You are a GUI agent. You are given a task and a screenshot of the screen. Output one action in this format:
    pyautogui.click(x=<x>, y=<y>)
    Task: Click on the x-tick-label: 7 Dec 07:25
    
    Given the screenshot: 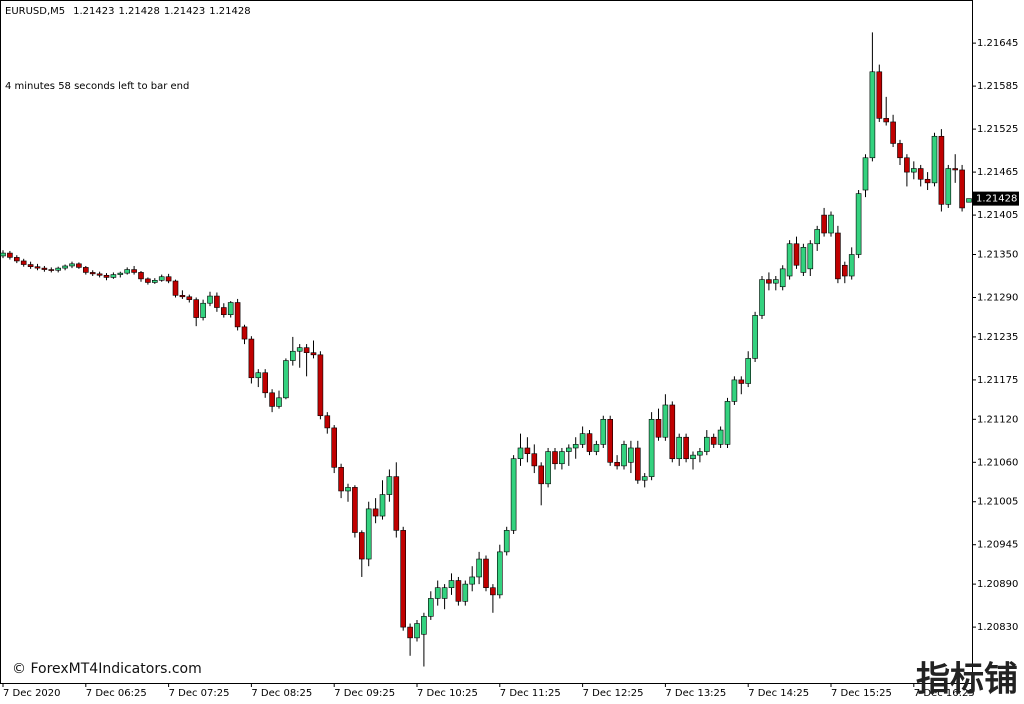 What is the action you would take?
    pyautogui.click(x=199, y=693)
    